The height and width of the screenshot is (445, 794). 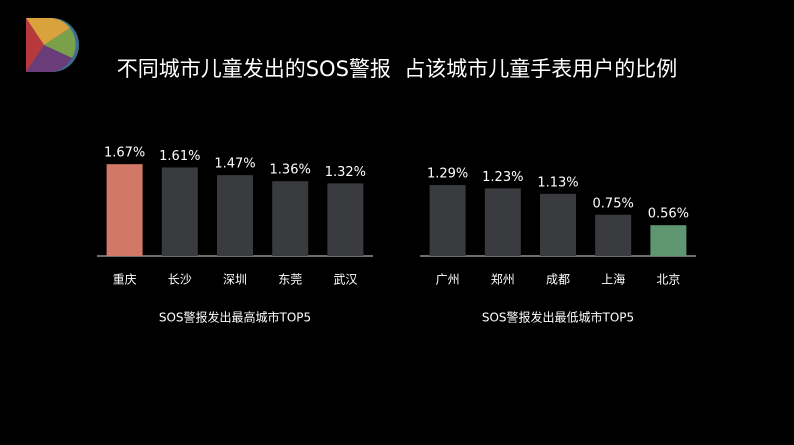 I want to click on x-tick-label: 北京, so click(x=668, y=280).